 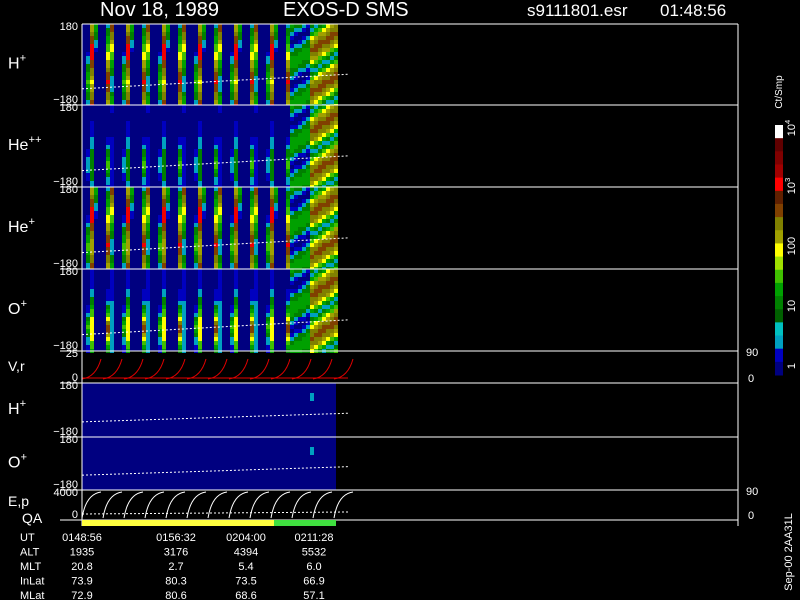 I want to click on panel-label: E,p, so click(x=18, y=501).